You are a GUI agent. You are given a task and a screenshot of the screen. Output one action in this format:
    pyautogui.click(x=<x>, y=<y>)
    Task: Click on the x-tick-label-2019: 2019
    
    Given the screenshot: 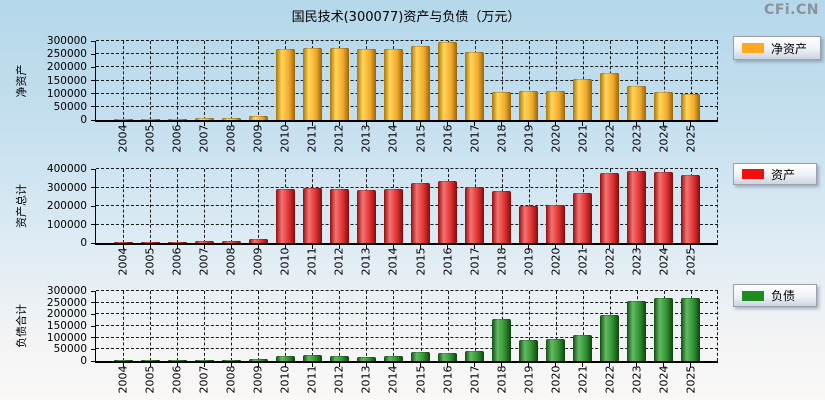 What is the action you would take?
    pyautogui.click(x=529, y=379)
    